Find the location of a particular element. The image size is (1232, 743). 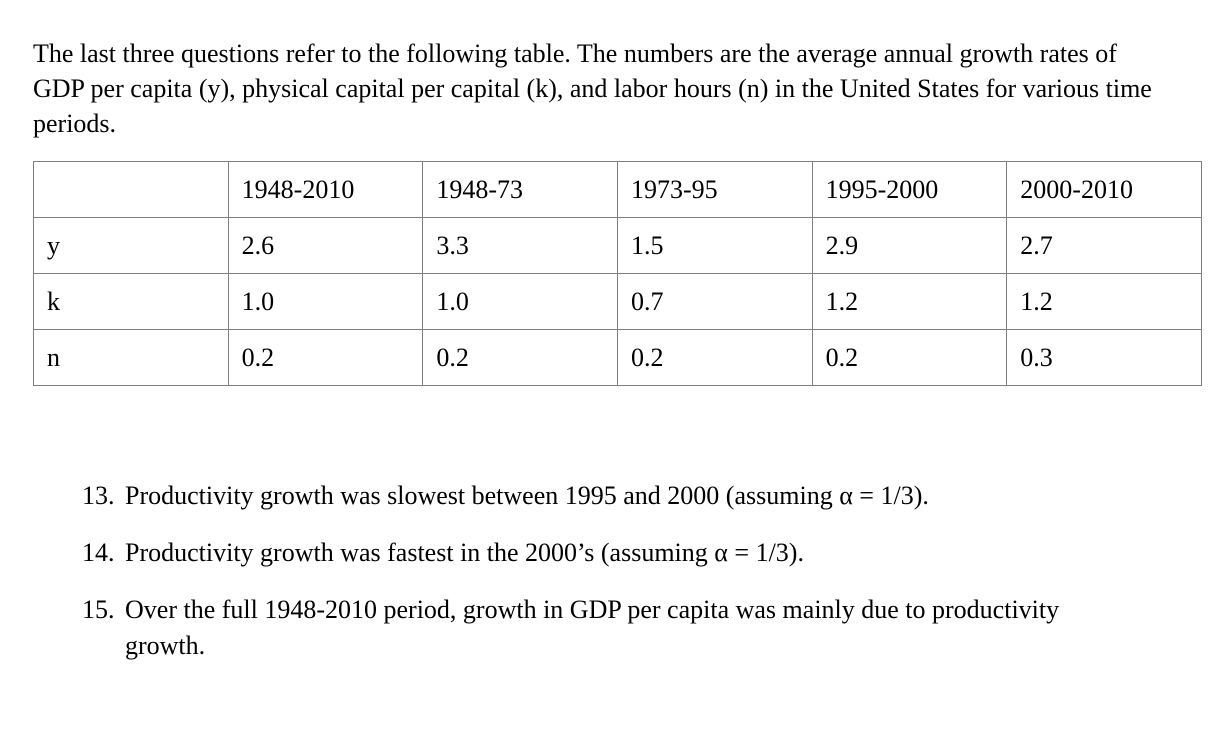

value-cell: 2.6 is located at coordinates (325, 245).